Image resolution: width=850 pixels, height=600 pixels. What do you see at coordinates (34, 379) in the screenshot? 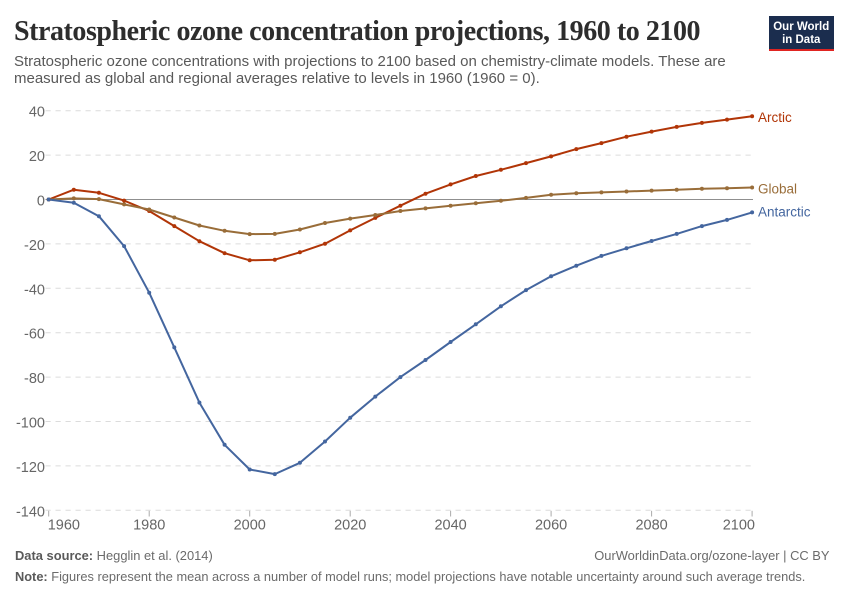
I see `svg-text: -80` at bounding box center [34, 379].